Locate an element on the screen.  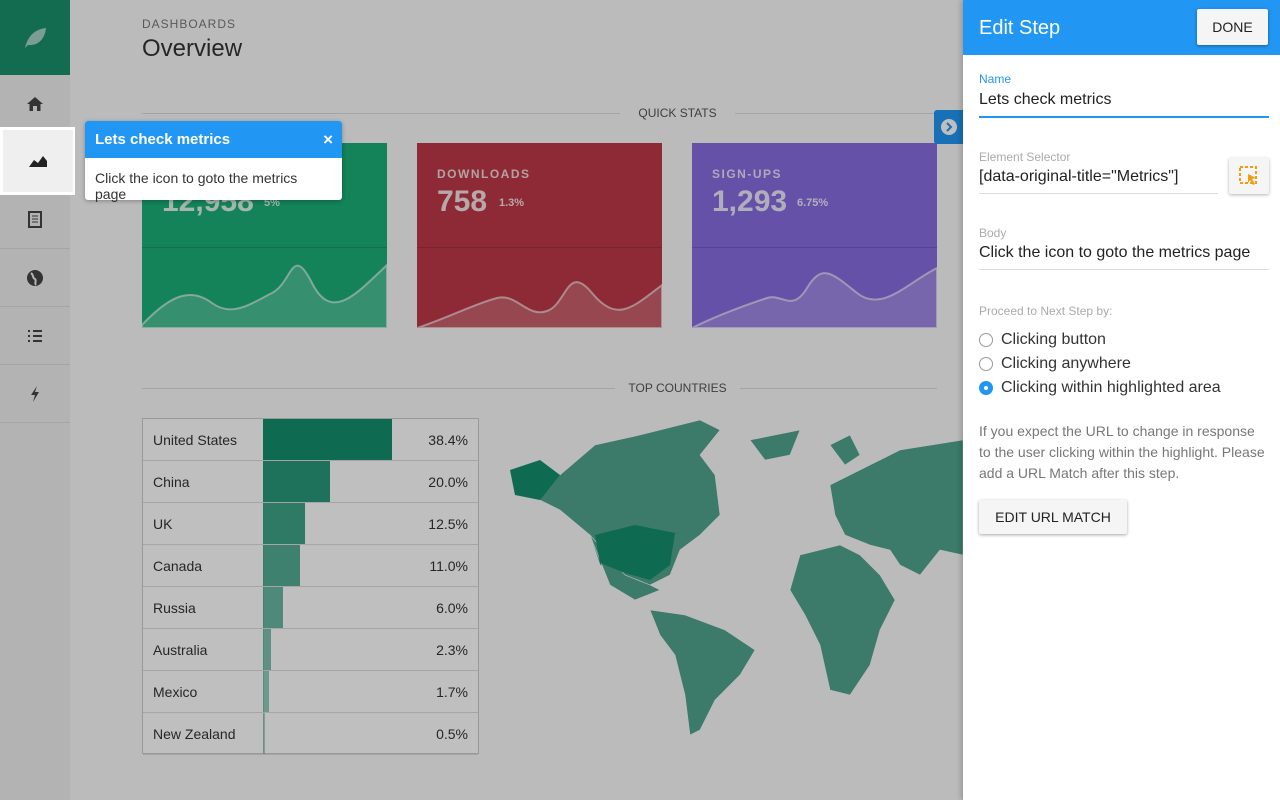
panel-toggle is located at coordinates (949, 127).